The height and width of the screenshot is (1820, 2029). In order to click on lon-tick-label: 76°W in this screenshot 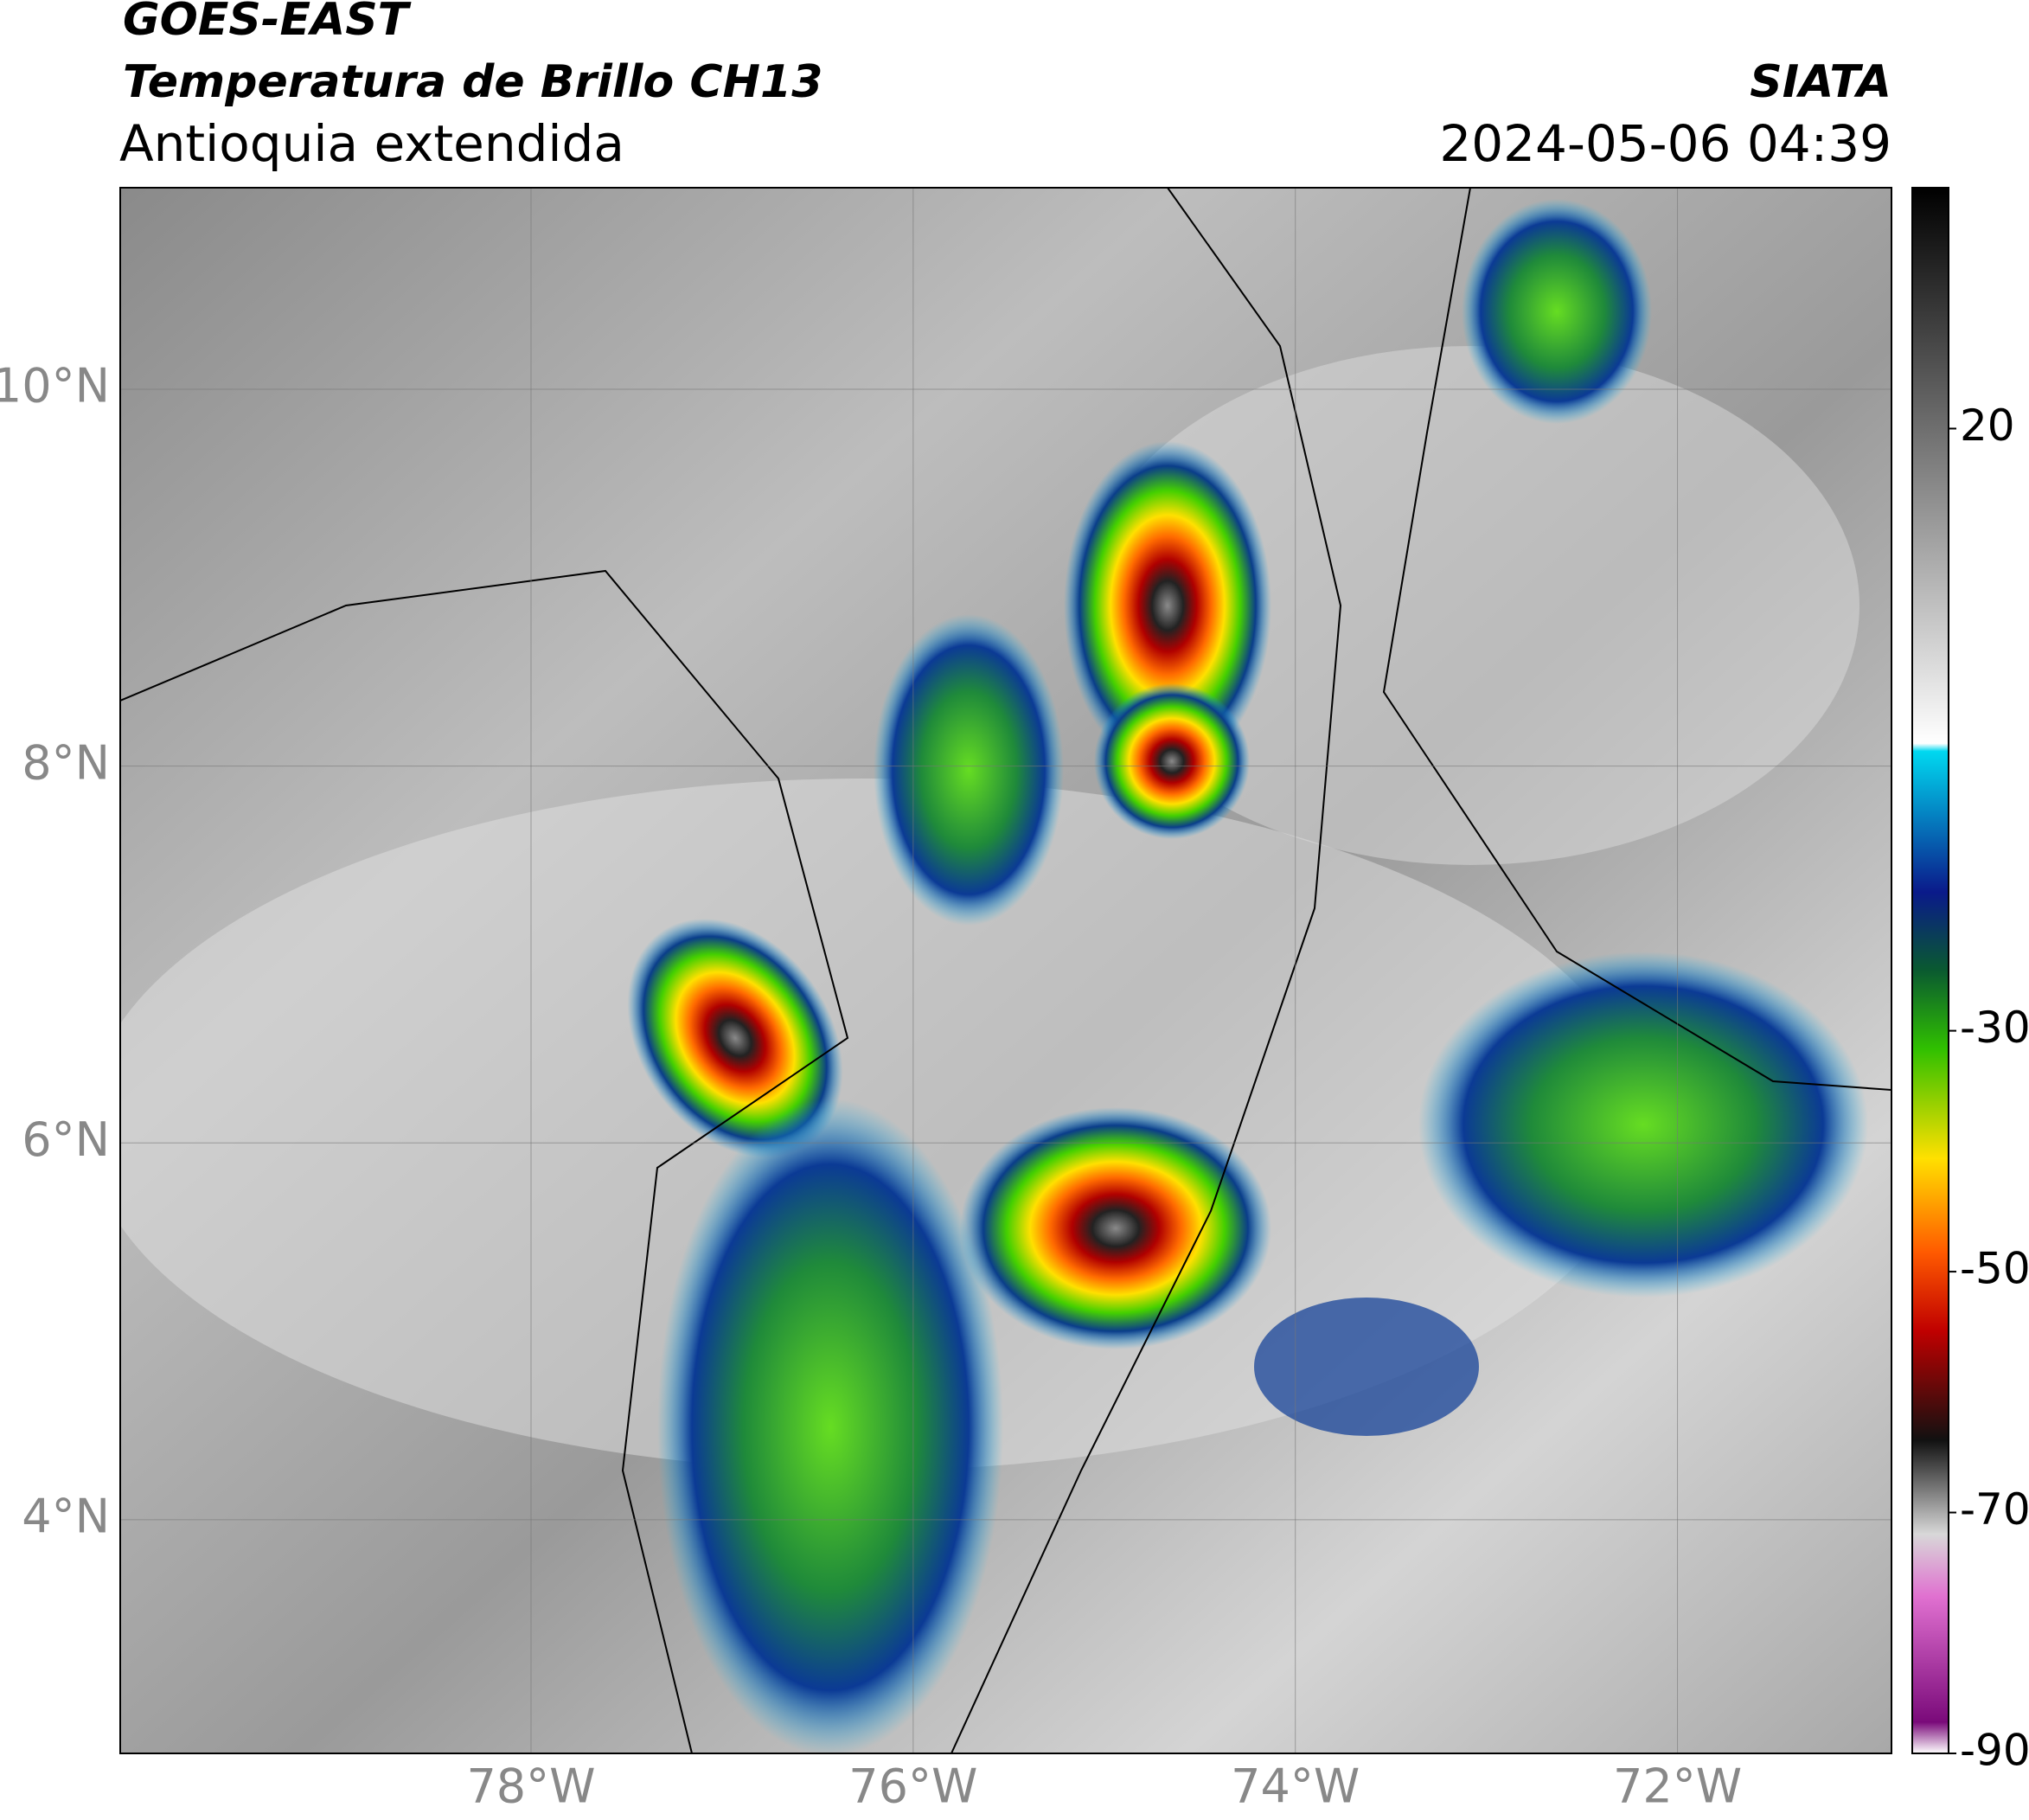, I will do `click(912, 1786)`.